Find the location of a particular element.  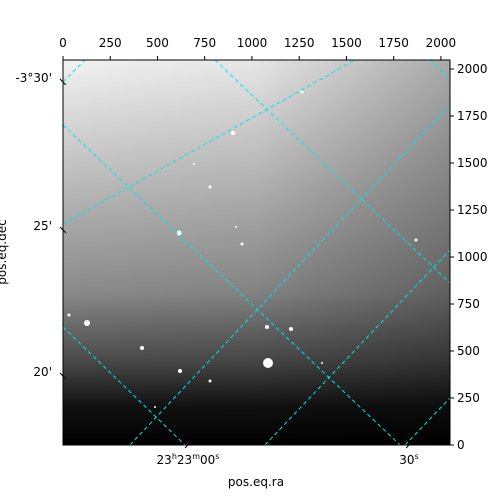

x-tick-label: 2000 is located at coordinates (441, 43).